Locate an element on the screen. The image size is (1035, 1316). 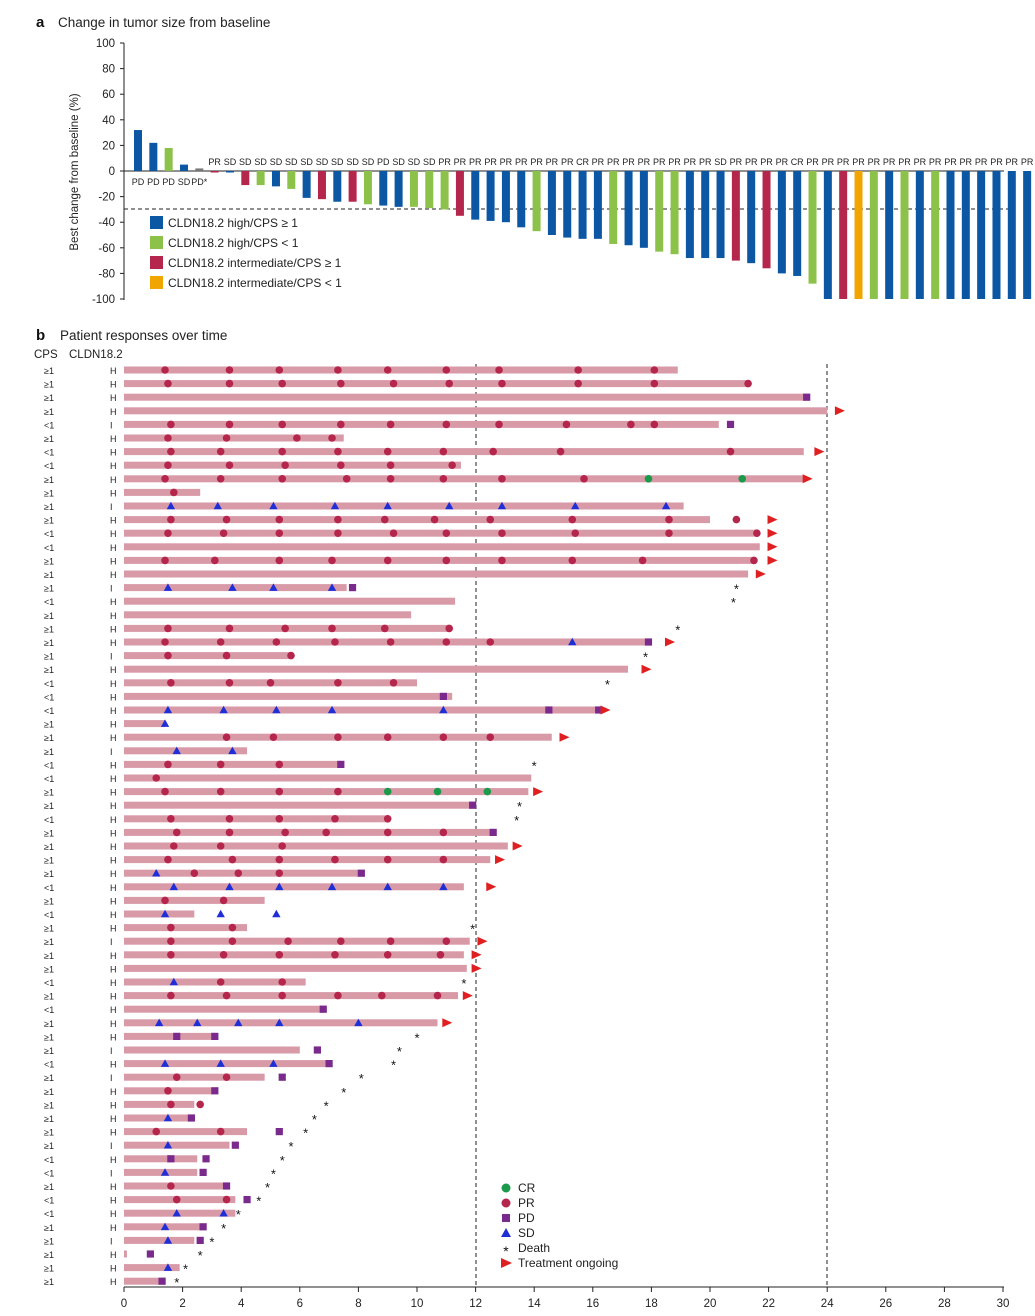
y-tick-label: 60 is located at coordinates (108, 95).